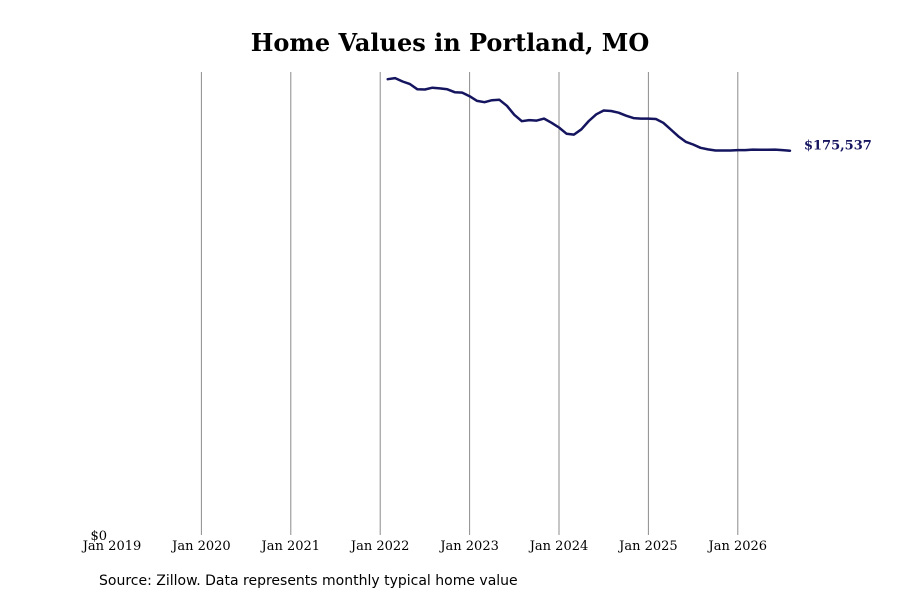 This screenshot has width=900, height=600. Describe the element at coordinates (589, 114) in the screenshot. I see `series-line` at that location.